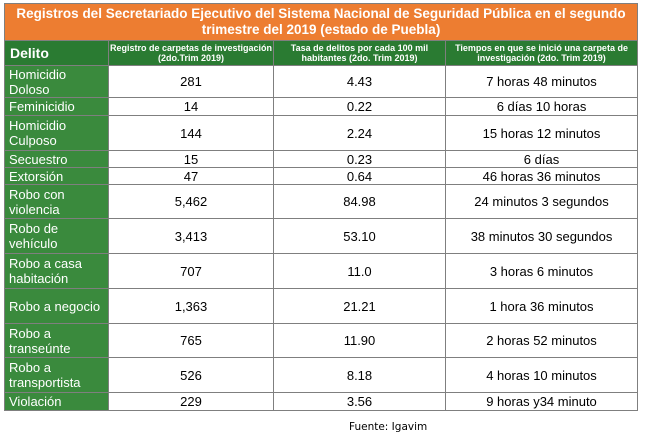 Image resolution: width=648 pixels, height=437 pixels. I want to click on row-registro: 765, so click(191, 340).